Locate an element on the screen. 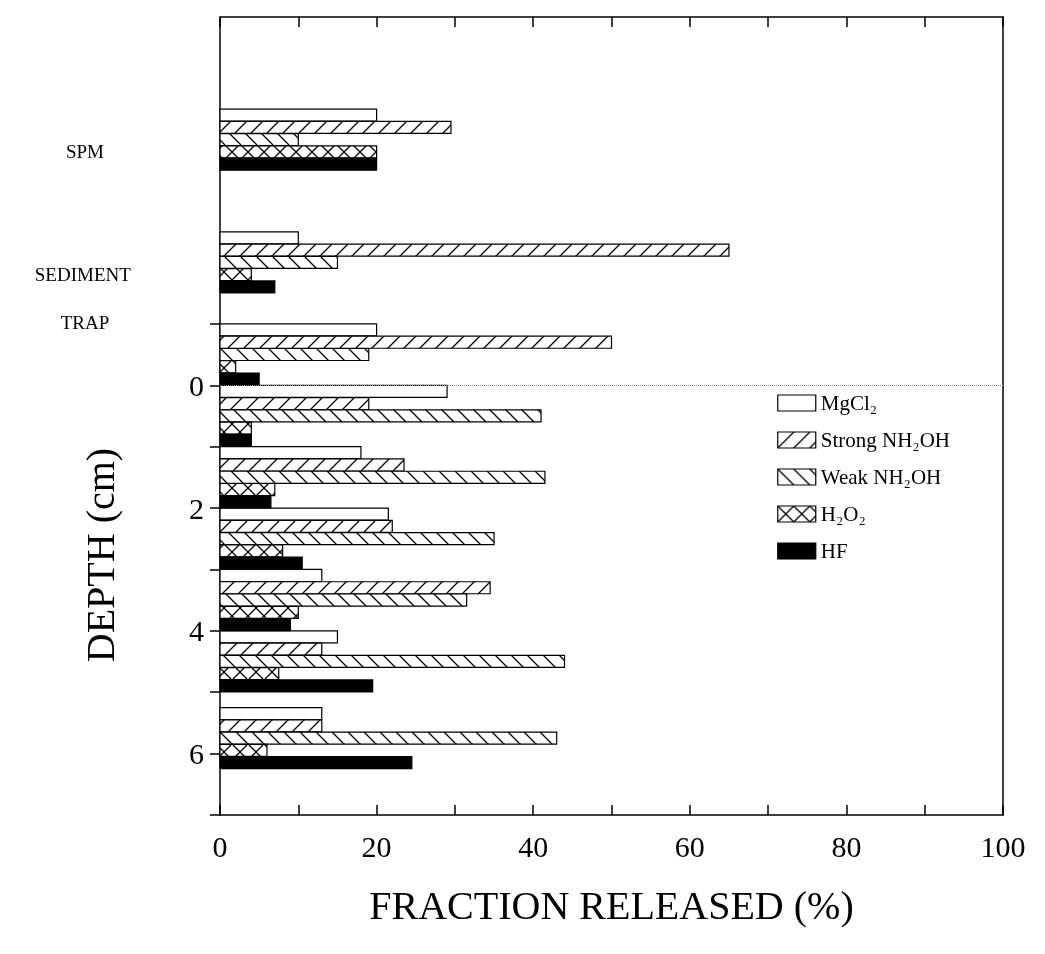 The image size is (1045, 954). y-tick-label: 2 is located at coordinates (196, 508).